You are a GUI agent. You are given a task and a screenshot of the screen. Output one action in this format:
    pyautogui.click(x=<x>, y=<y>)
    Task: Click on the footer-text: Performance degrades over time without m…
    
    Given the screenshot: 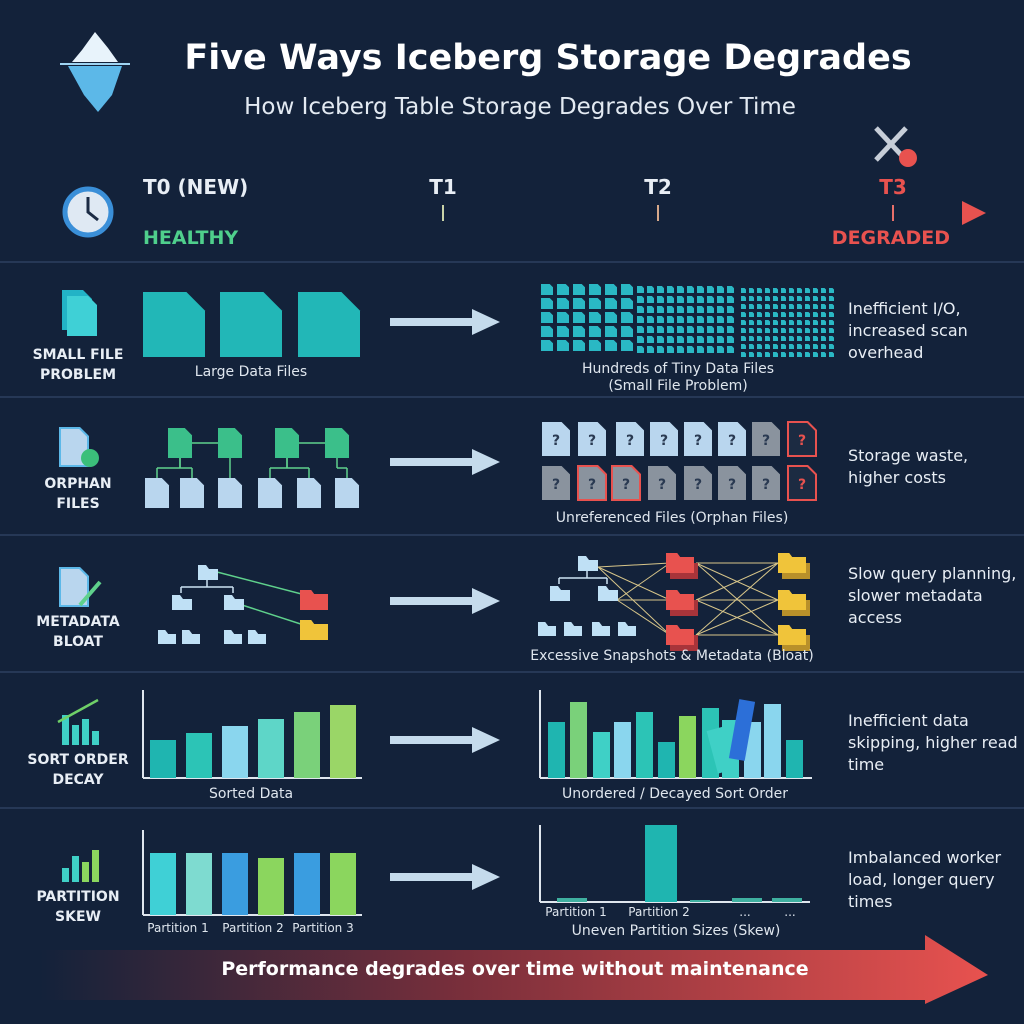 What is the action you would take?
    pyautogui.click(x=515, y=969)
    